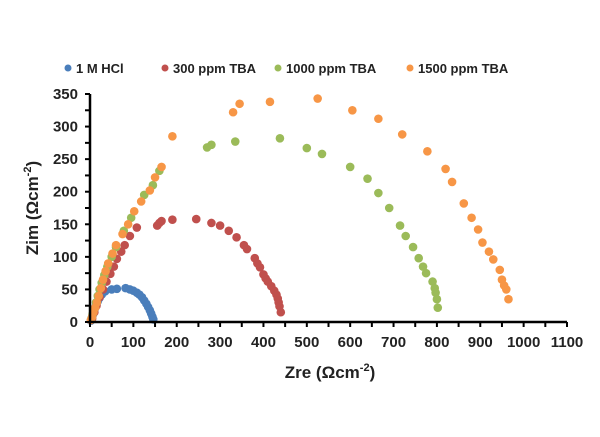 The image size is (600, 437). Describe the element at coordinates (65, 94) in the screenshot. I see `y-tick-label: 350` at that location.